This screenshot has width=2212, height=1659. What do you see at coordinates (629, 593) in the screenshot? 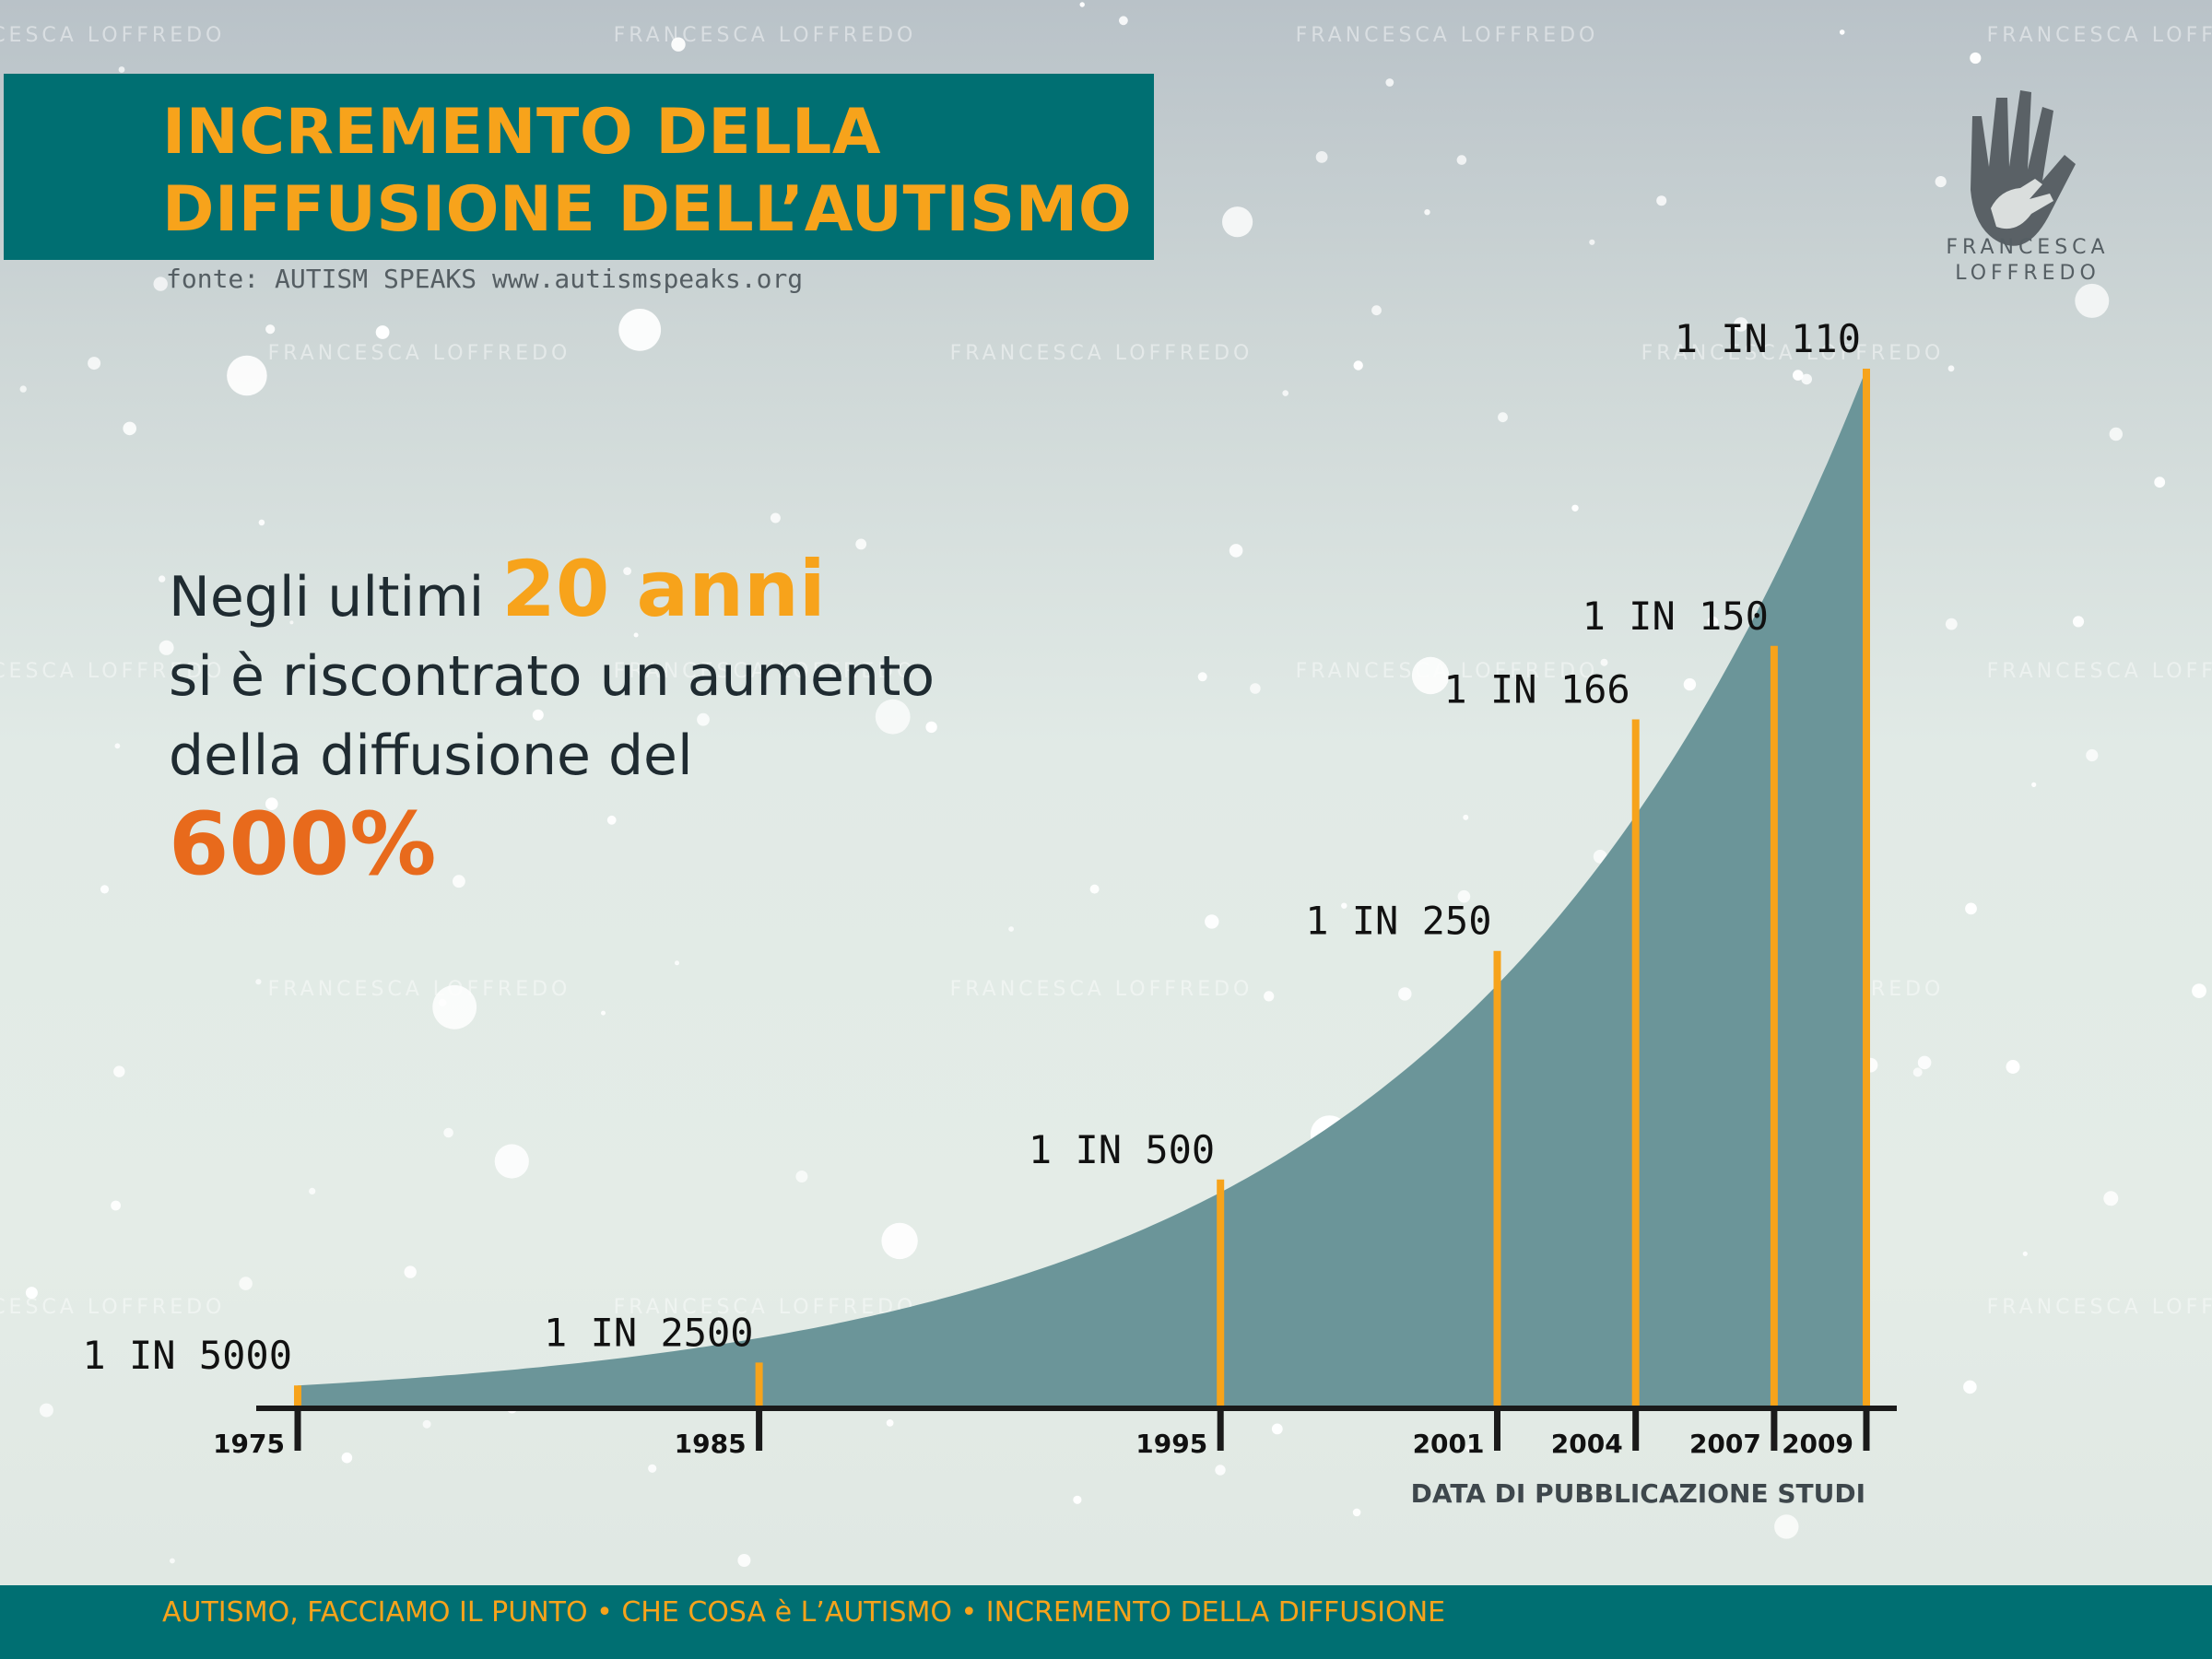
I see `headline-line-1: Negli ultimi 20 anni` at bounding box center [629, 593].